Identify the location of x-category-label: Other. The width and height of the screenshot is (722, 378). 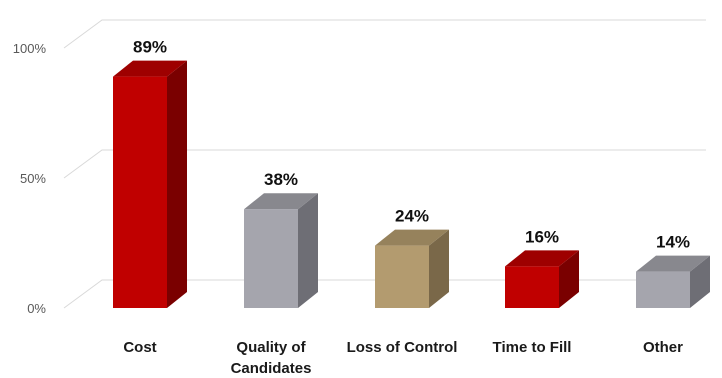
(663, 347).